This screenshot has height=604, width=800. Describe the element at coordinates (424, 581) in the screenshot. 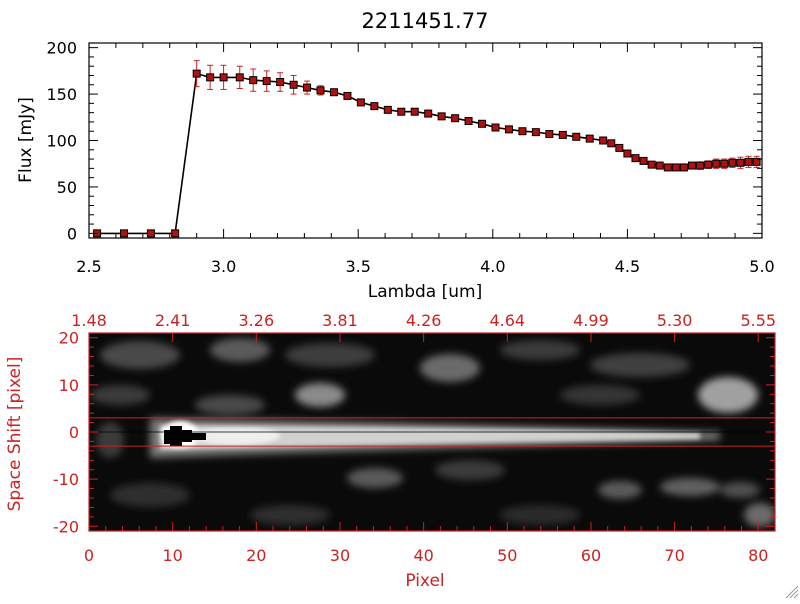

I see `heatmap-x-axis-label: Pixel` at that location.